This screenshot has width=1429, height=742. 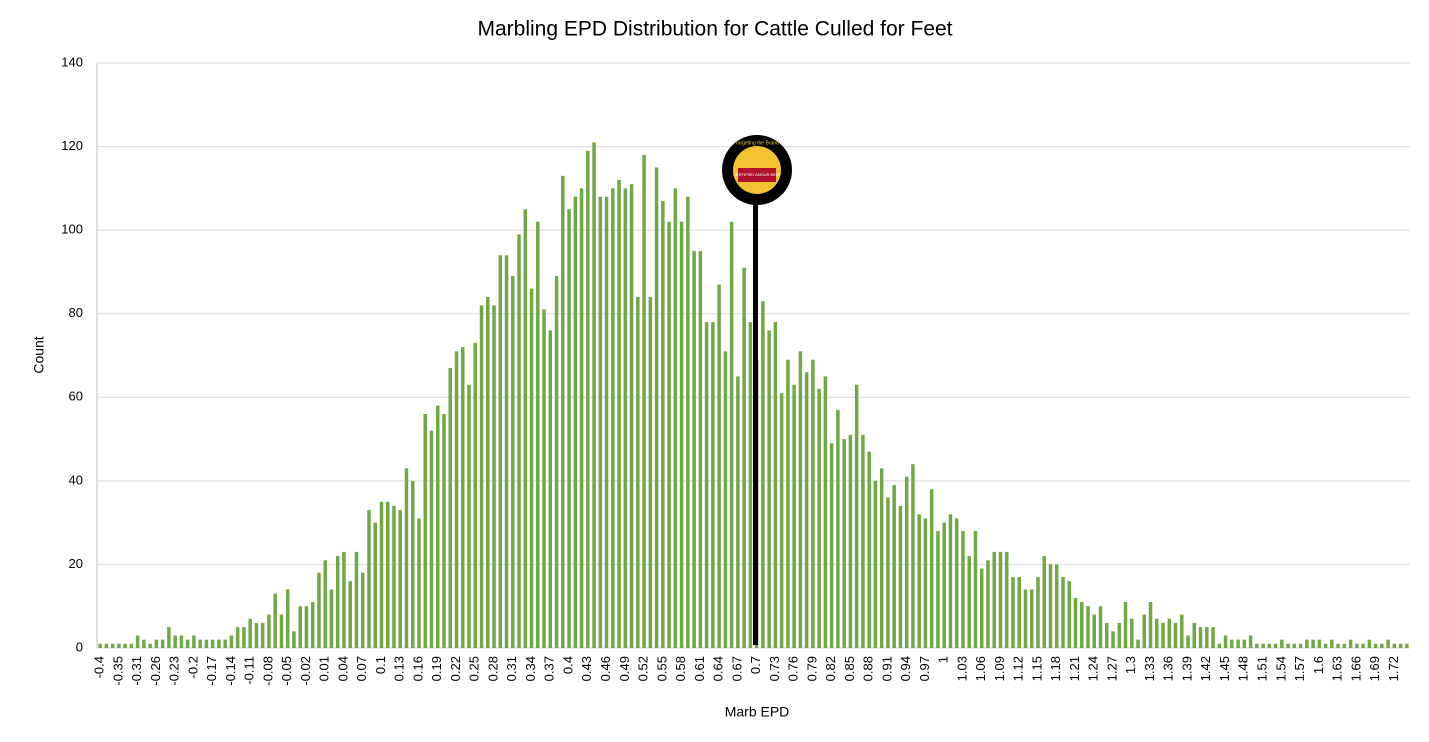 What do you see at coordinates (1374, 668) in the screenshot?
I see `x-tick-label: 1.69` at bounding box center [1374, 668].